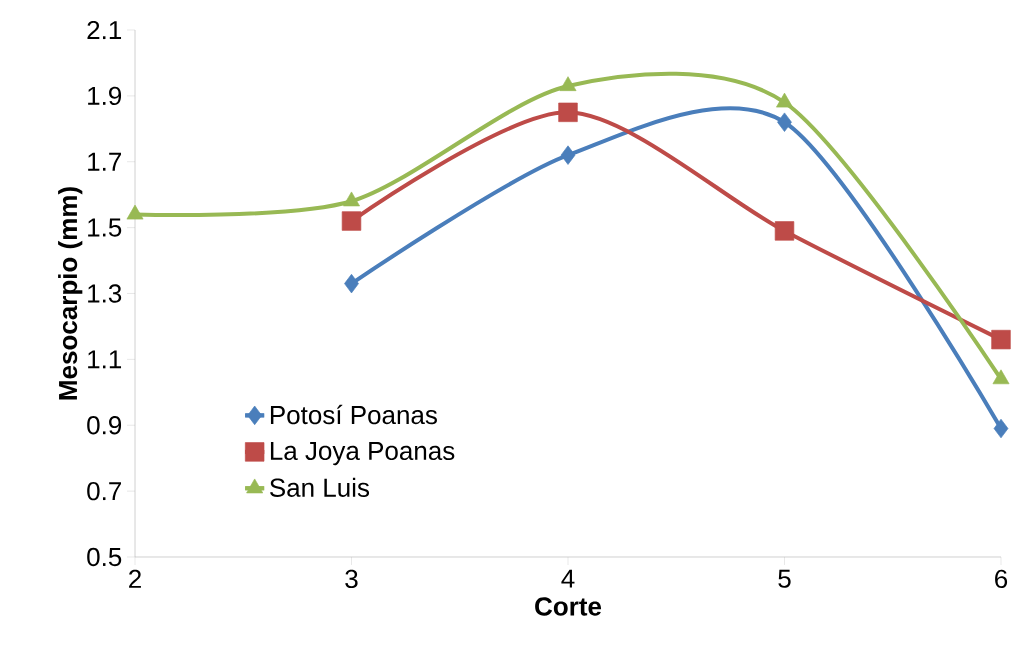  Describe the element at coordinates (135, 578) in the screenshot. I see `x-tick-label: 2` at that location.